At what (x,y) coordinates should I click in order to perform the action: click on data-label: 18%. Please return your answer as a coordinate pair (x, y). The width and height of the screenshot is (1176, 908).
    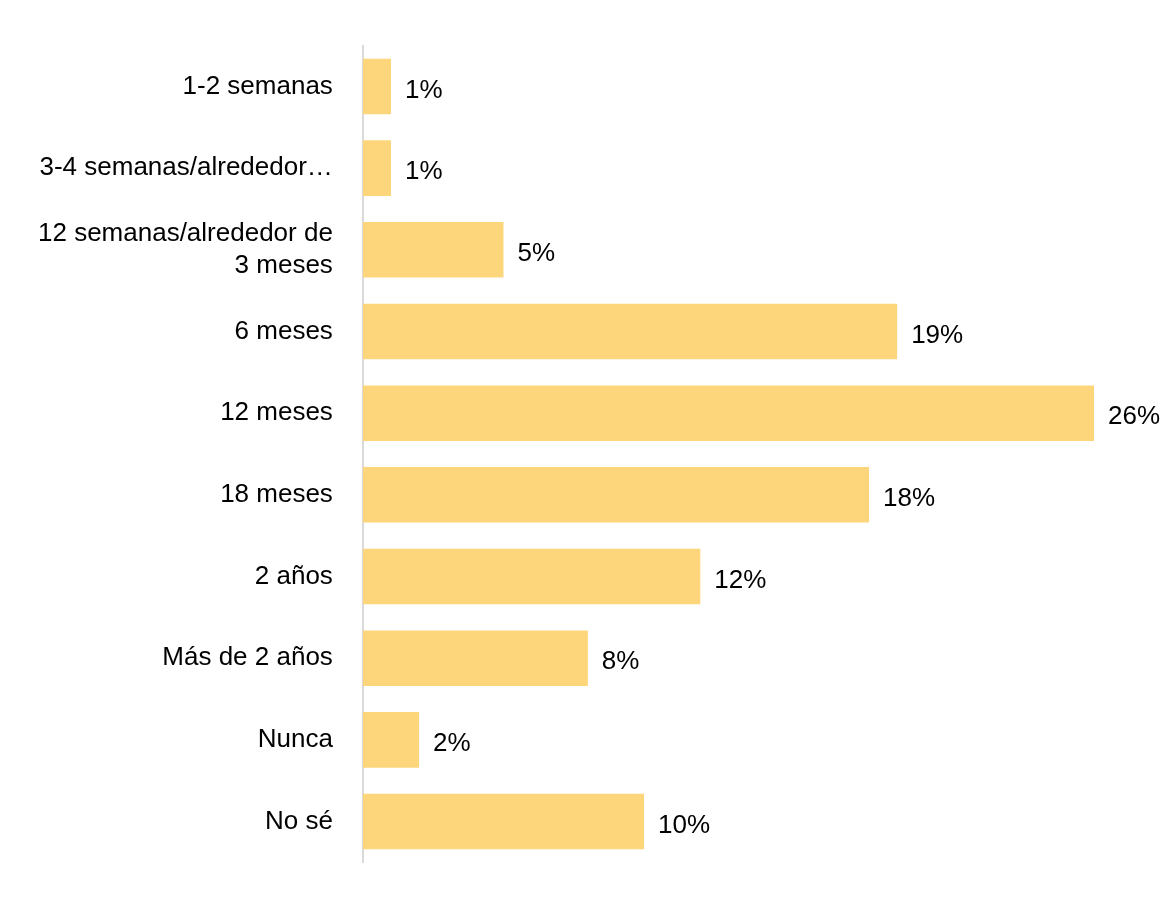
    Looking at the image, I should click on (909, 497).